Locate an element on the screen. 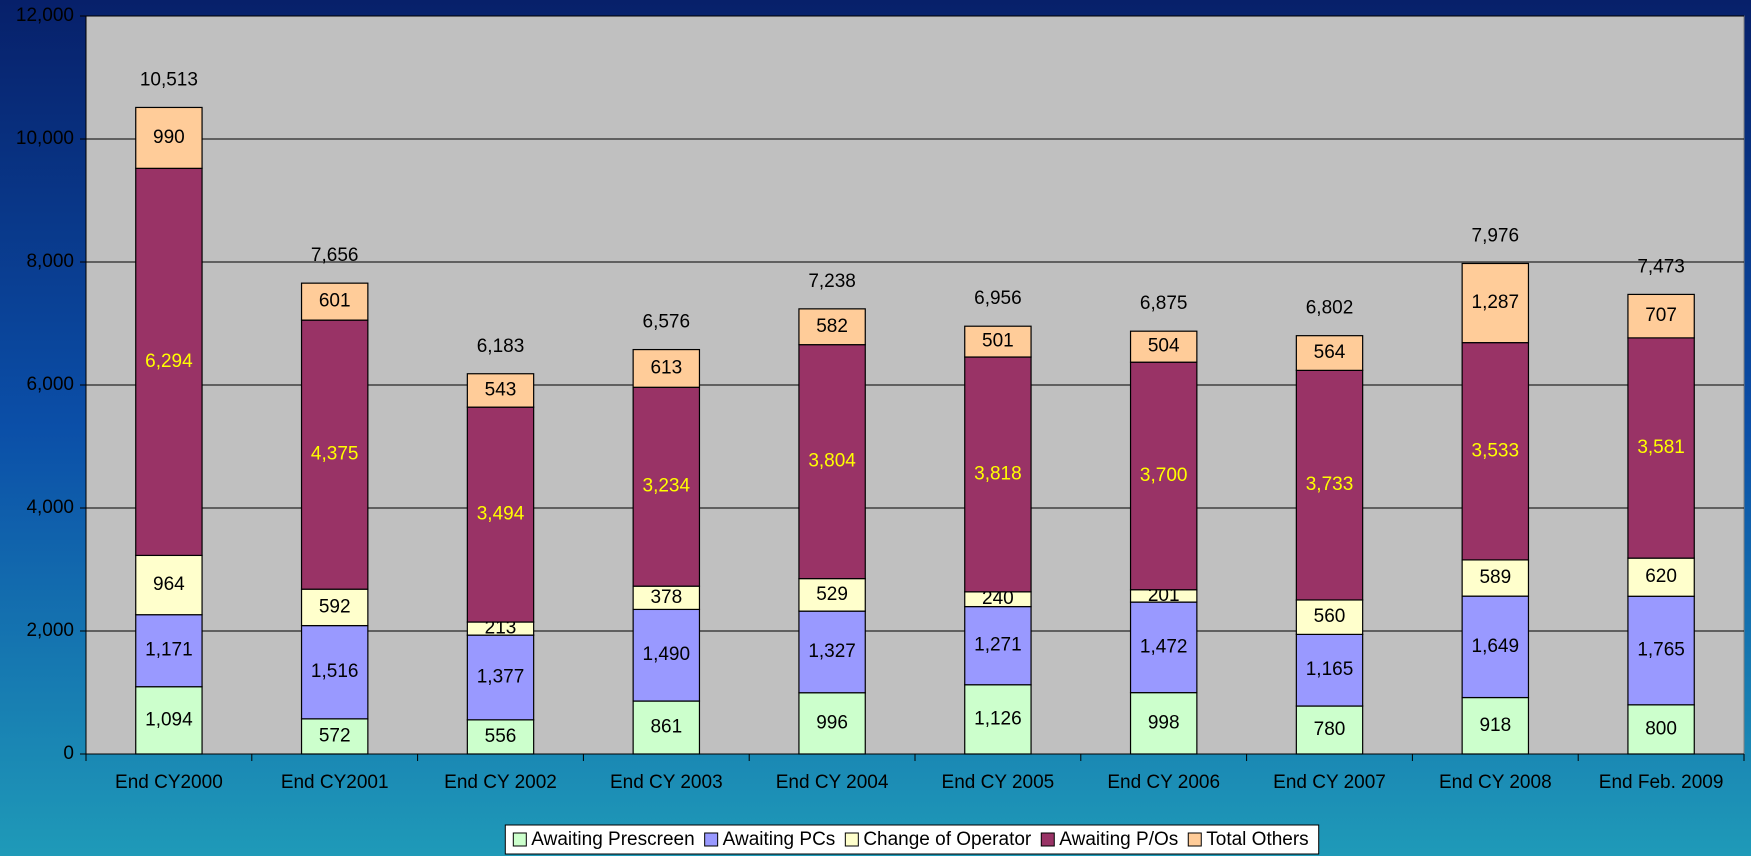 The image size is (1751, 856). total-label: 7,473 is located at coordinates (1661, 266).